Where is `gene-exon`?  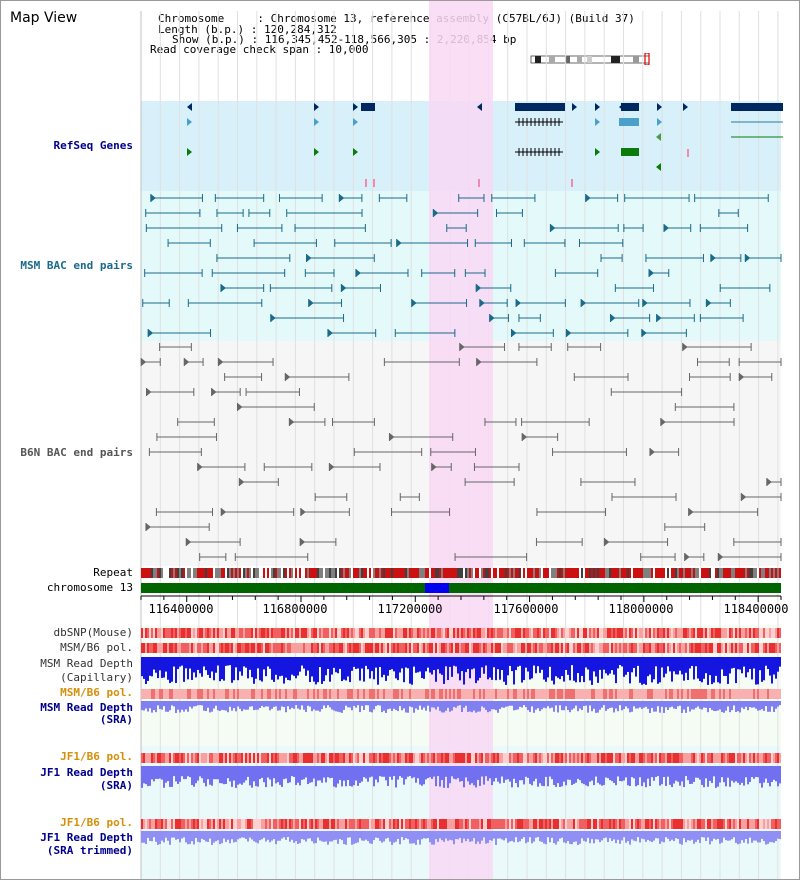 gene-exon is located at coordinates (368, 107).